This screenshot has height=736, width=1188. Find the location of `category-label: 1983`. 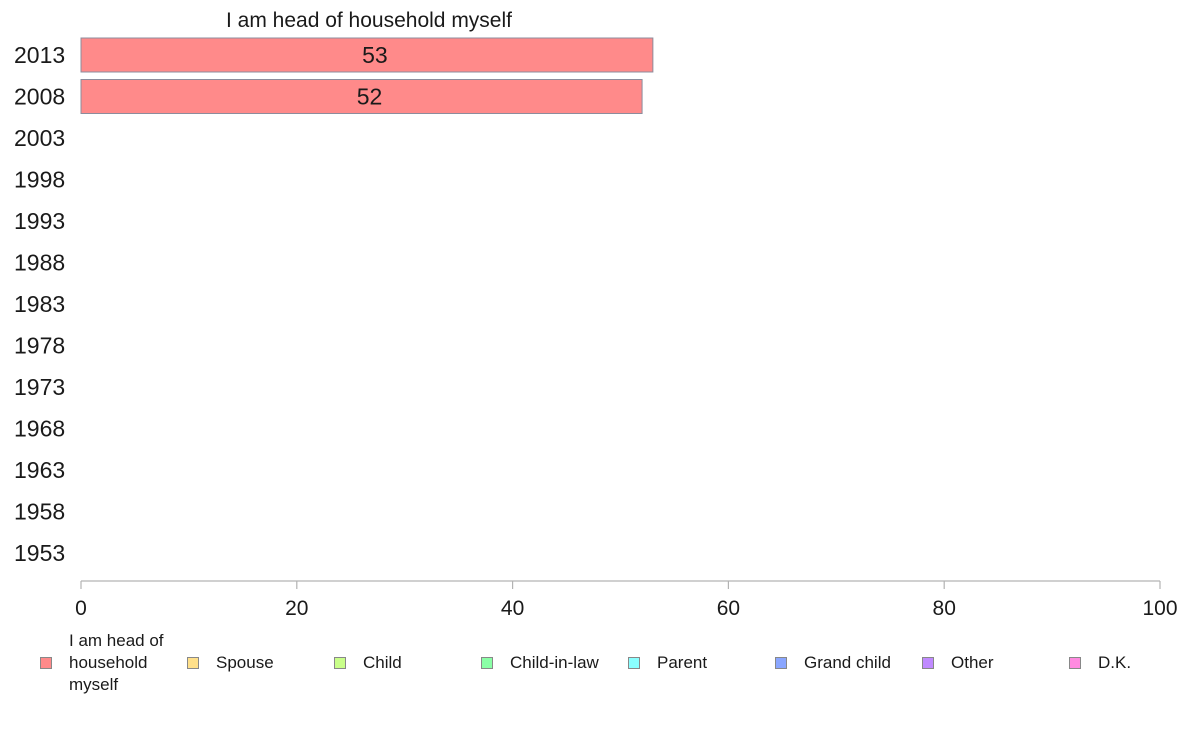

category-label: 1983 is located at coordinates (39, 304).